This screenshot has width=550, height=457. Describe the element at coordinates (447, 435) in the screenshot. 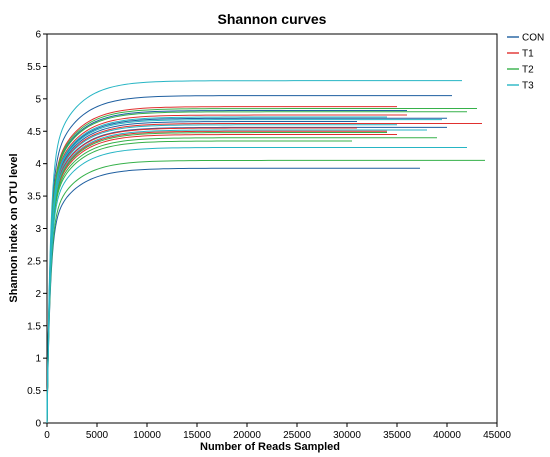

I see `x-tick-label: 40000` at that location.